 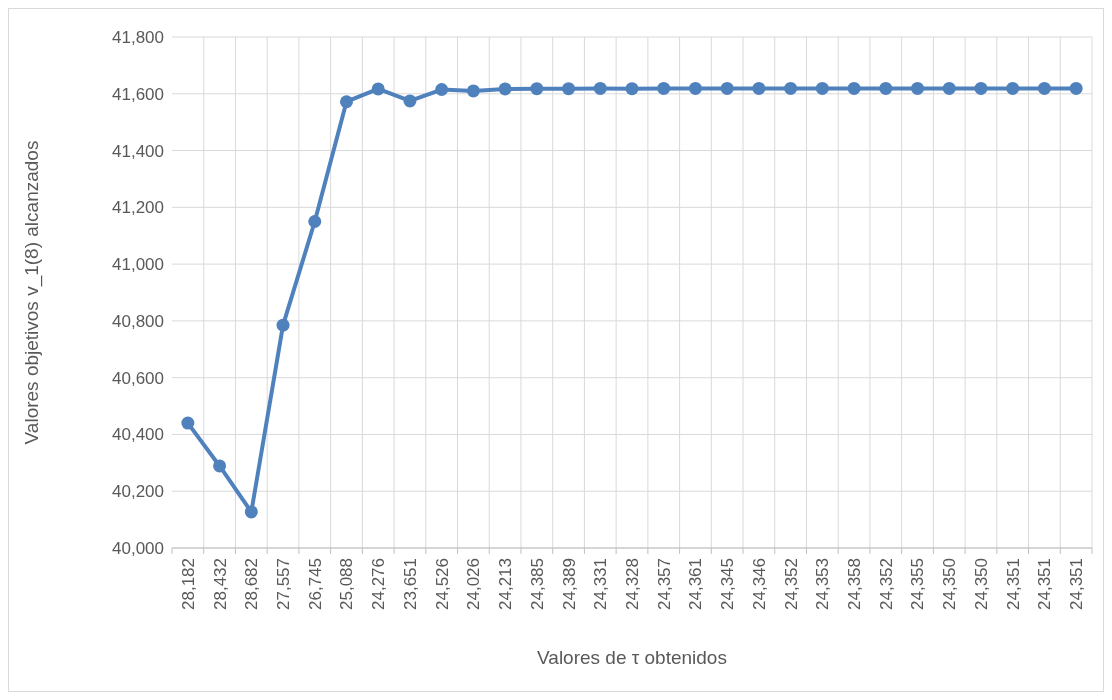 What do you see at coordinates (138, 94) in the screenshot?
I see `y-tick-label: 41,600` at bounding box center [138, 94].